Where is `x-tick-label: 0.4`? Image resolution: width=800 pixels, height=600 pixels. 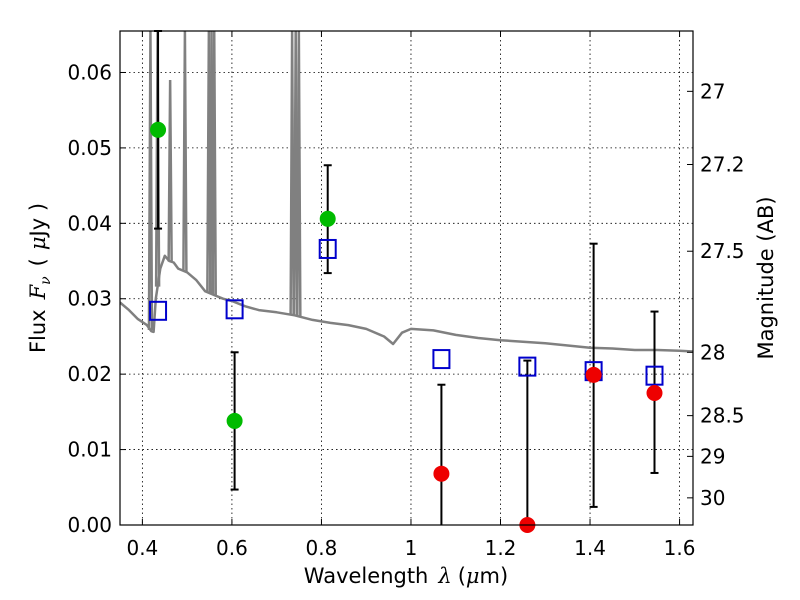
x-tick-label: 0.4 is located at coordinates (142, 548).